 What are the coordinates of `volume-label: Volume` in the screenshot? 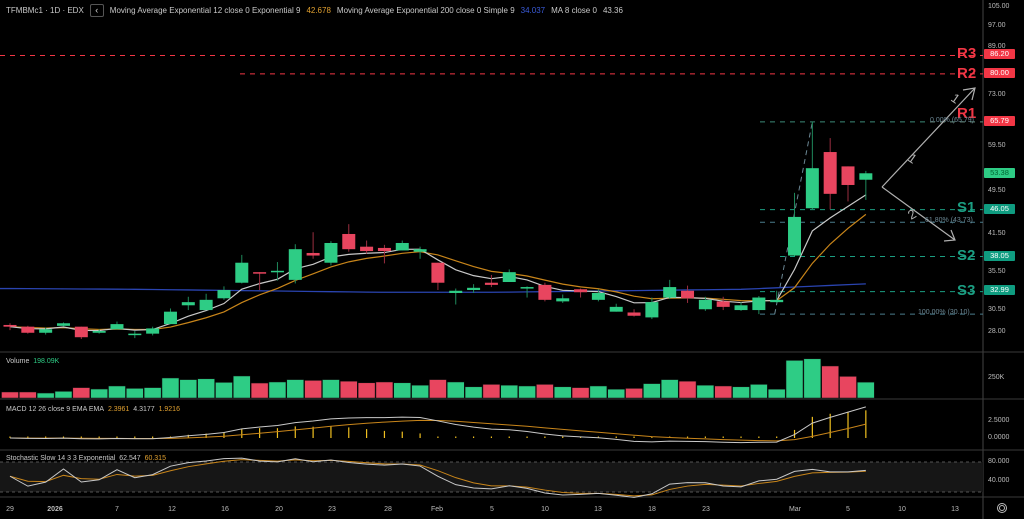 It's located at (18, 361).